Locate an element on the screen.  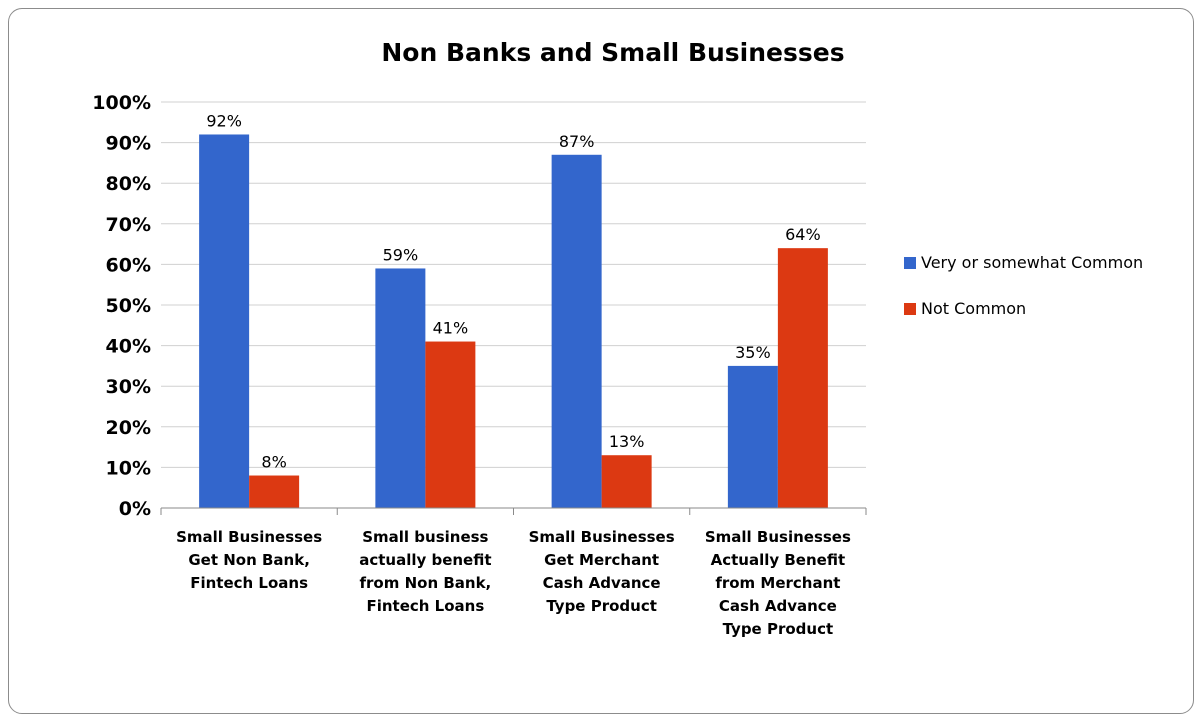
y-tick-label: 10% is located at coordinates (128, 468).